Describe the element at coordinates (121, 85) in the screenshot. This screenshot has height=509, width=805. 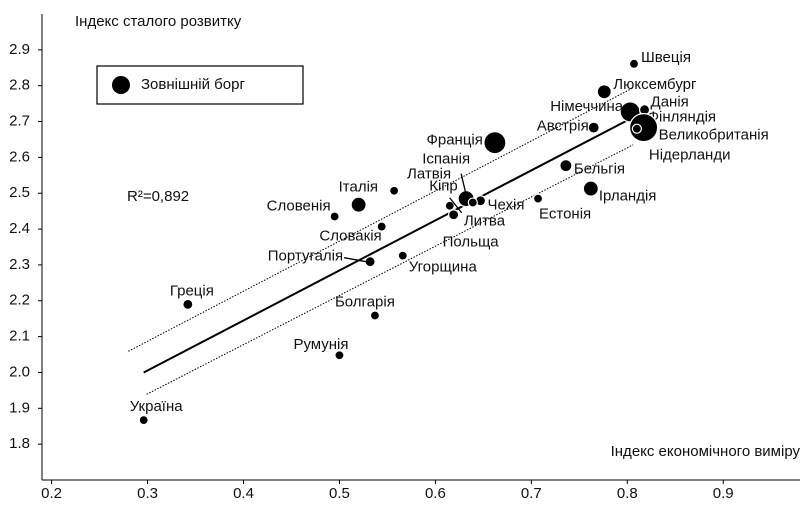
I see `legend-marker` at that location.